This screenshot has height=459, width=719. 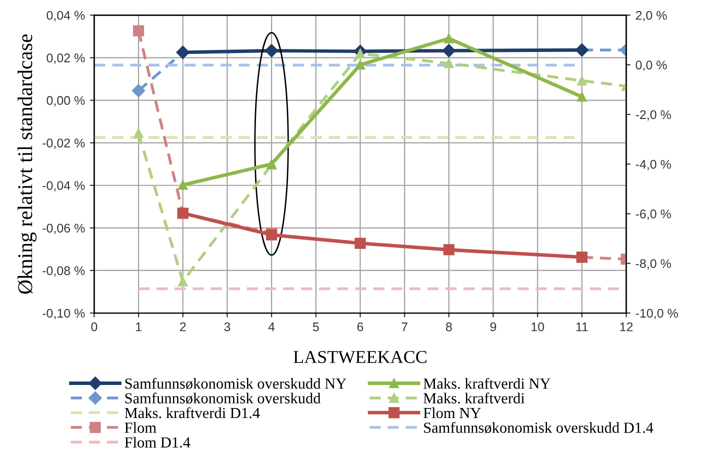 What do you see at coordinates (657, 314) in the screenshot?
I see `y2-tick-label: -10,0 %` at bounding box center [657, 314].